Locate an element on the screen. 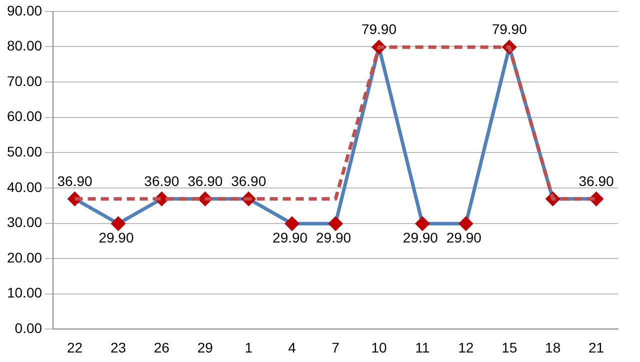  x-tick-label: 22 is located at coordinates (74, 347).